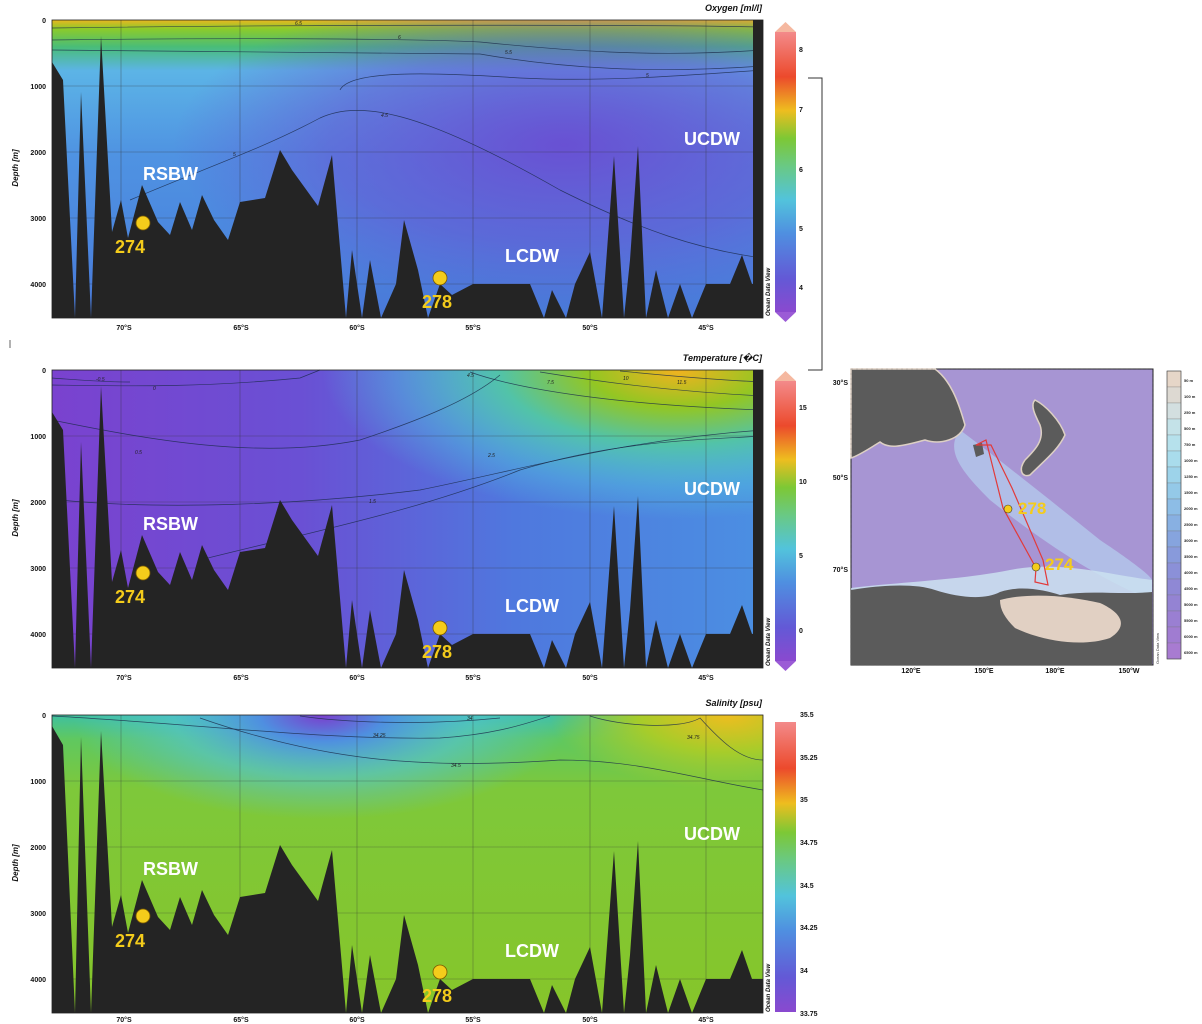 Image resolution: width=1202 pixels, height=1024 pixels. Describe the element at coordinates (437, 996) in the screenshot. I see `salinity-station-278-label: 278` at that location.